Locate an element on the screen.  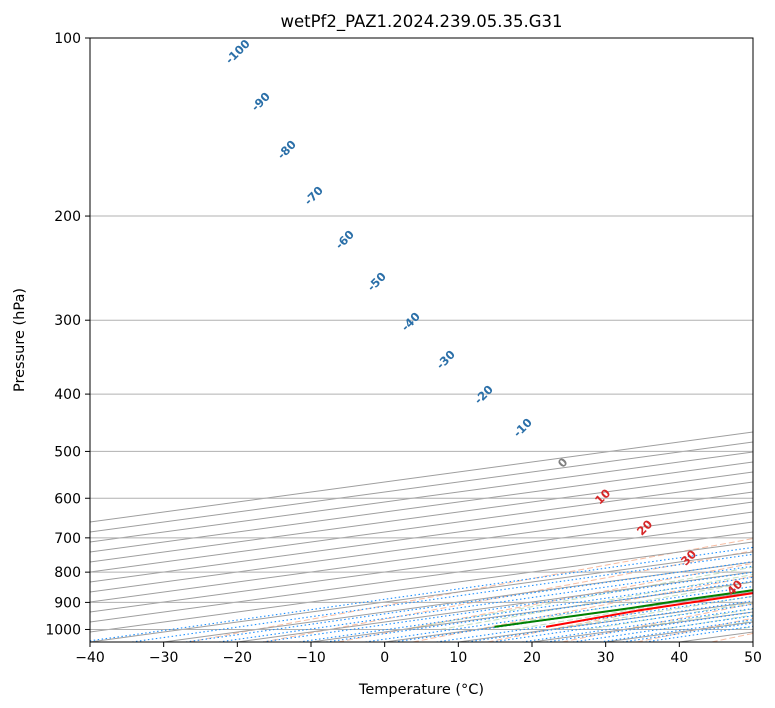
x-tick-label: 20 is located at coordinates (532, 658).